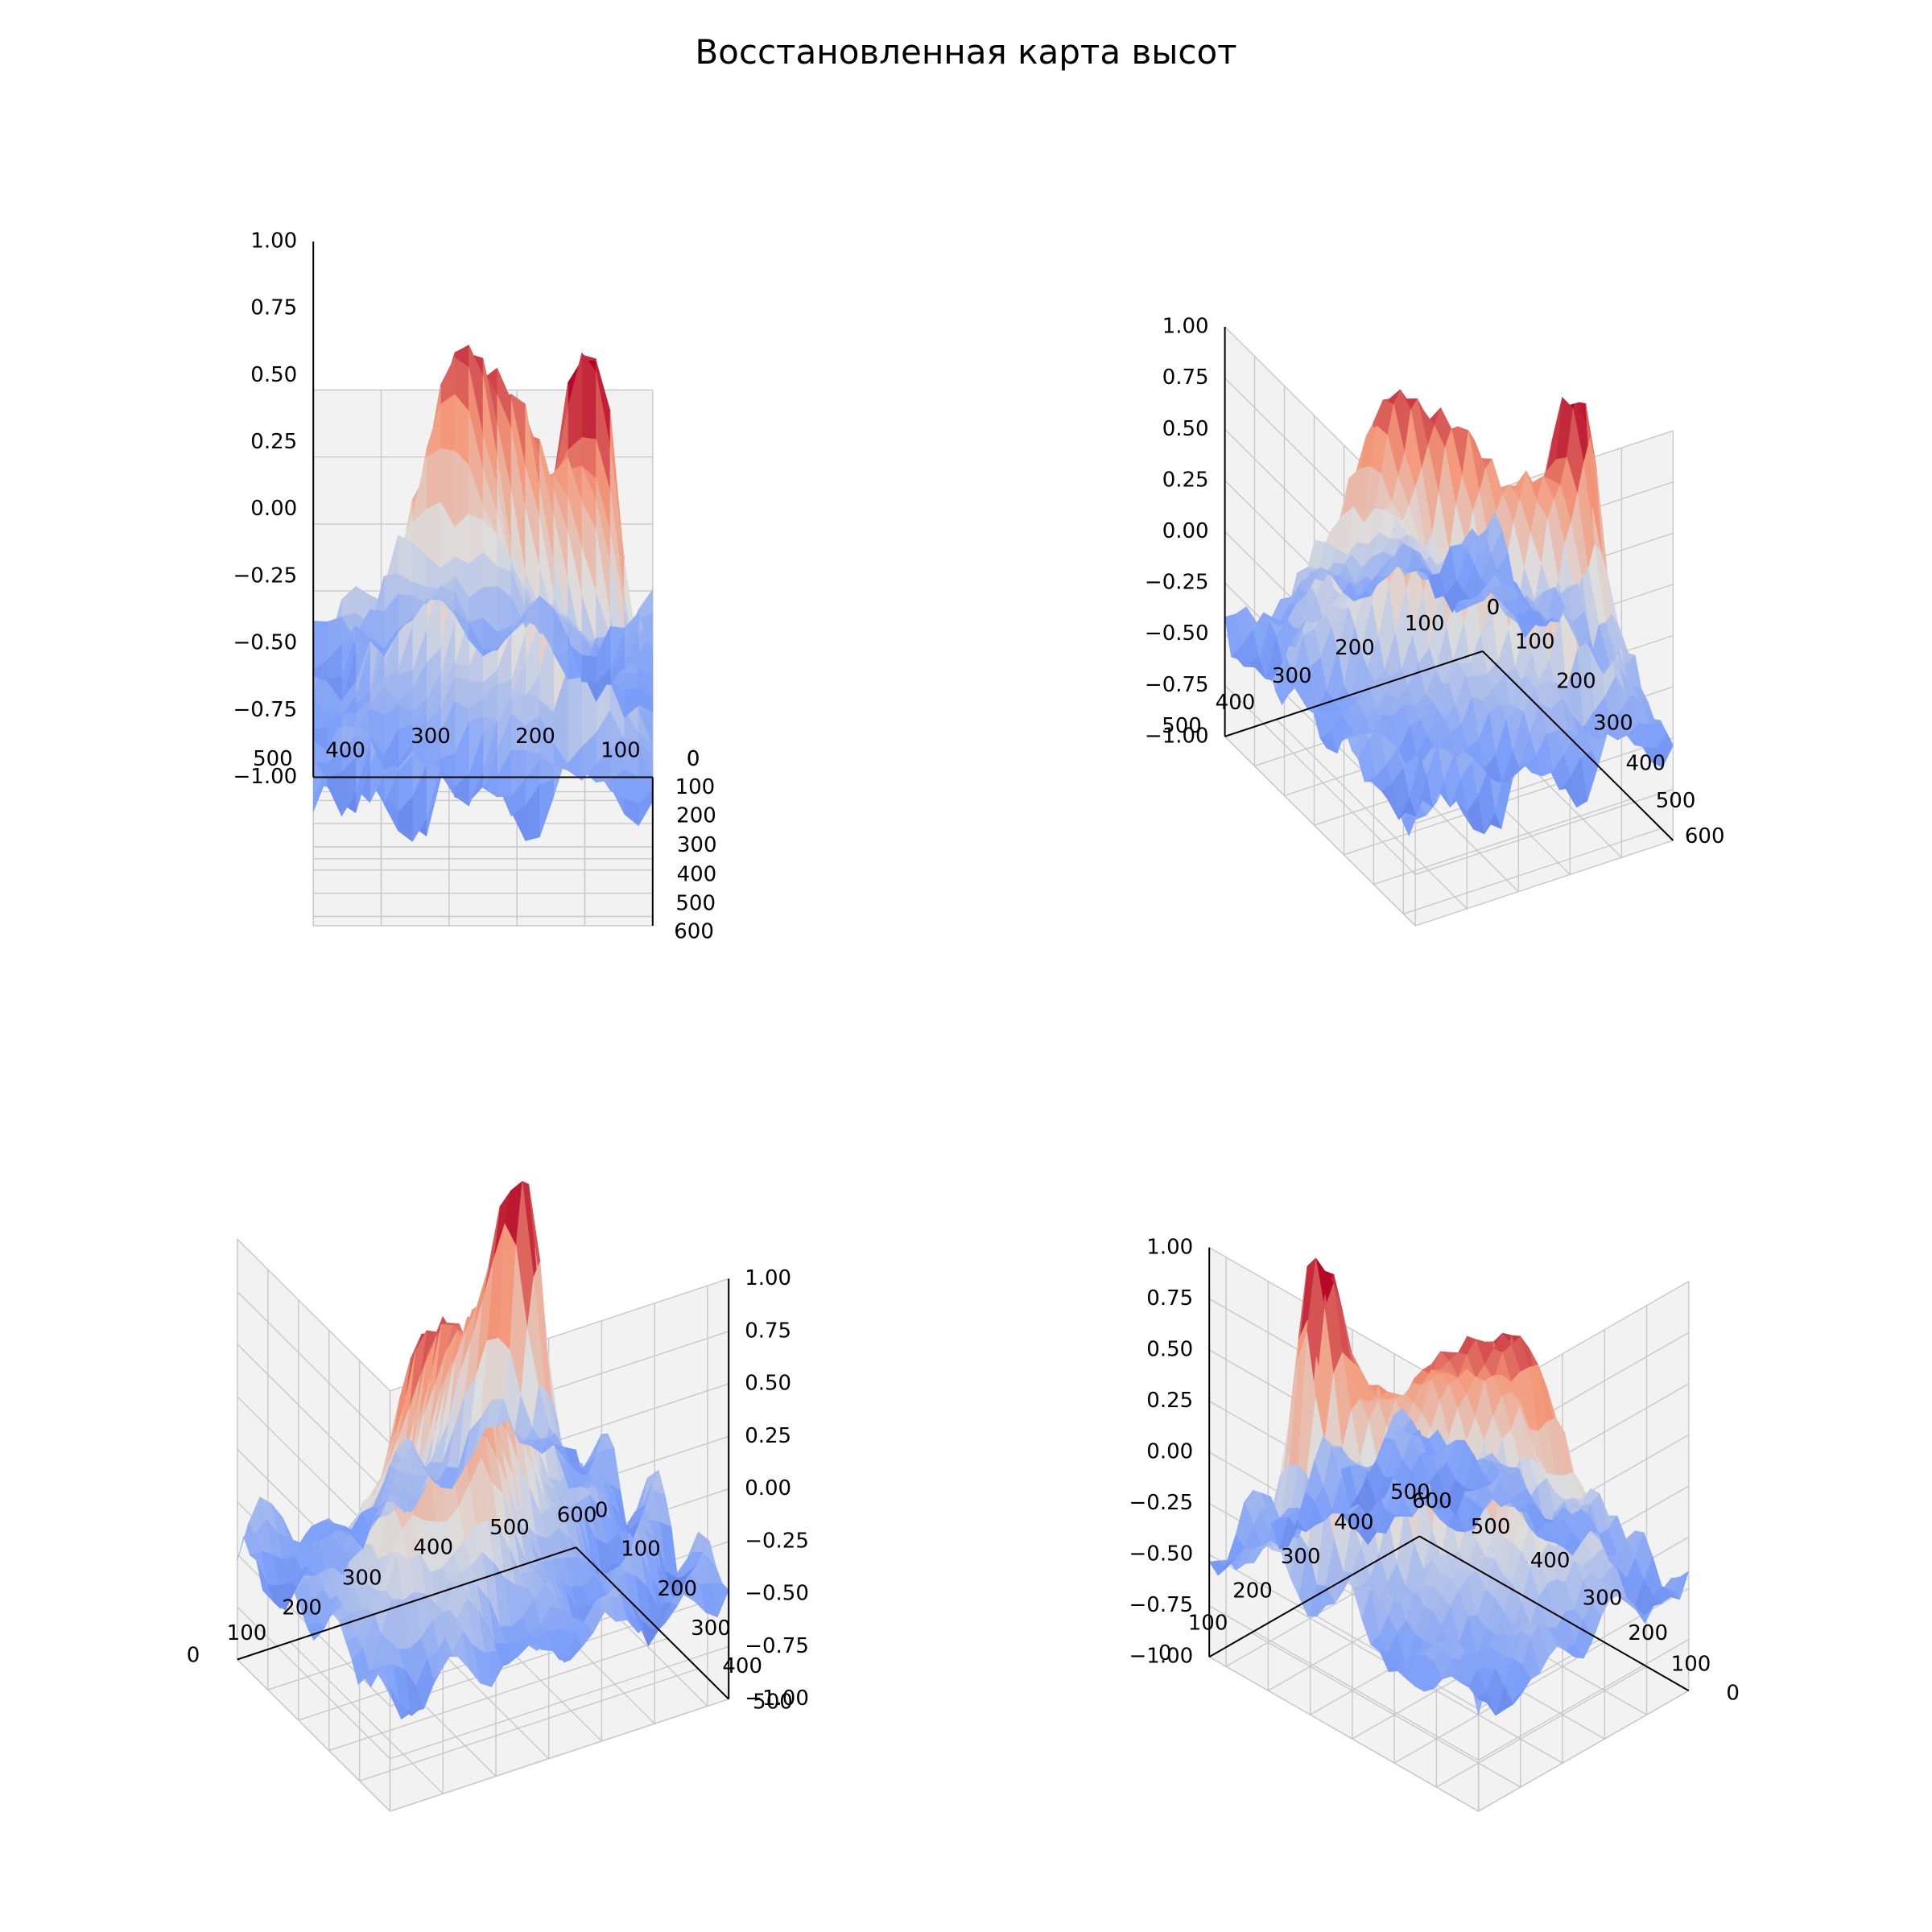 This screenshot has height=1932, width=1932. Describe the element at coordinates (1432, 1501) in the screenshot. I see `x-tick-label: 600` at that location.